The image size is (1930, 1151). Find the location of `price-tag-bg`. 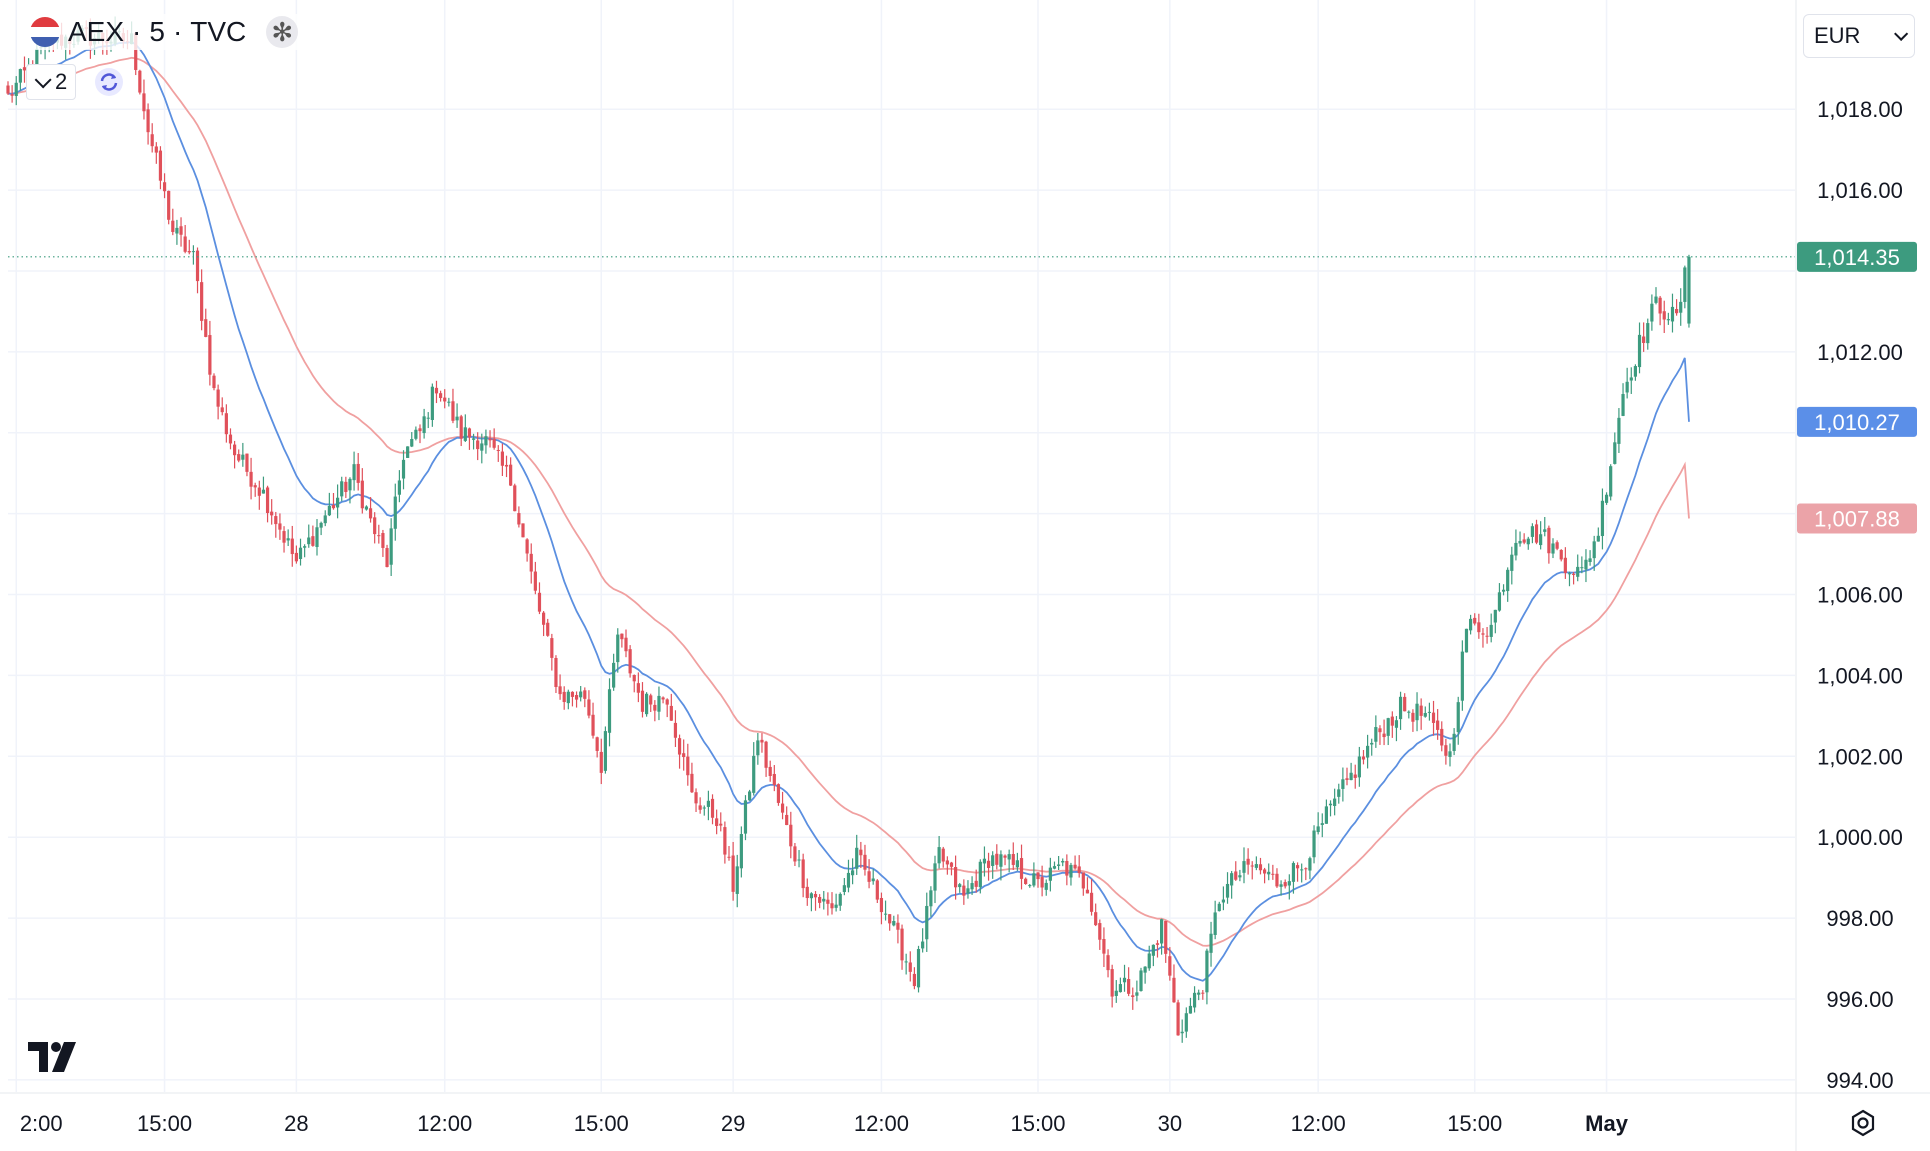

price-tag-bg is located at coordinates (1857, 256).